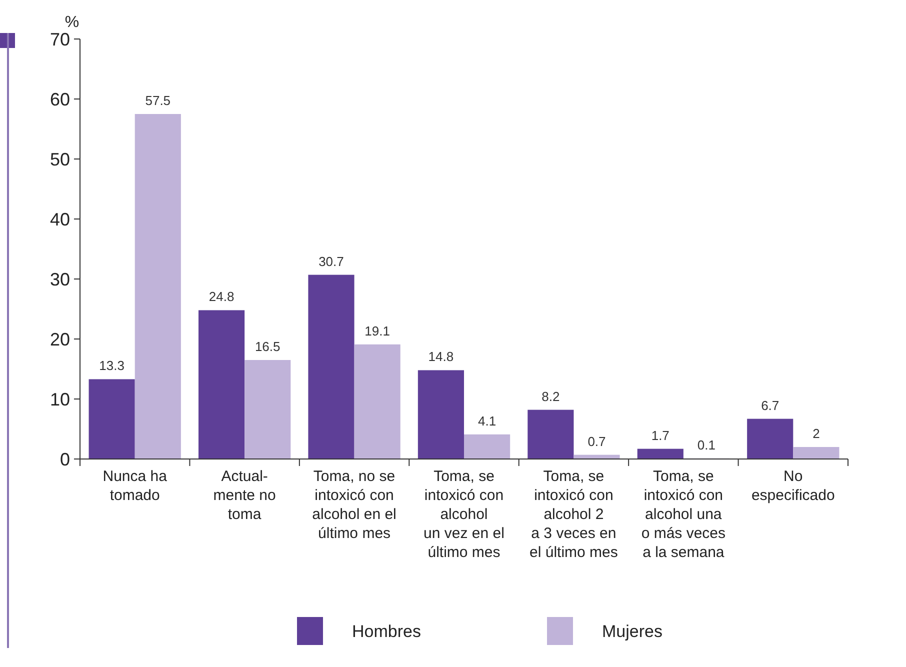 The width and height of the screenshot is (906, 667). I want to click on data-label: 57.5, so click(158, 100).